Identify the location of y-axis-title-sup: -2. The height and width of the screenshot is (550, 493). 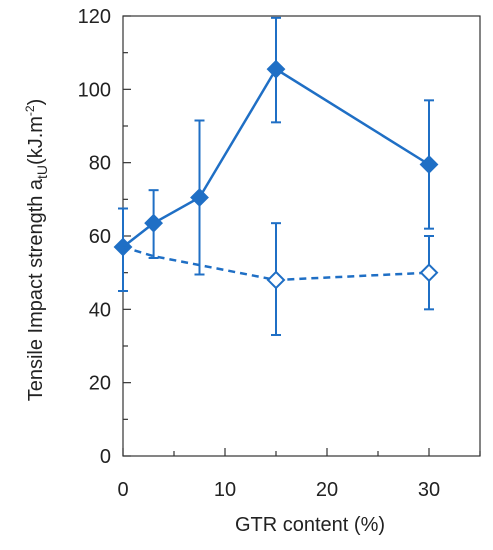
(30, 110).